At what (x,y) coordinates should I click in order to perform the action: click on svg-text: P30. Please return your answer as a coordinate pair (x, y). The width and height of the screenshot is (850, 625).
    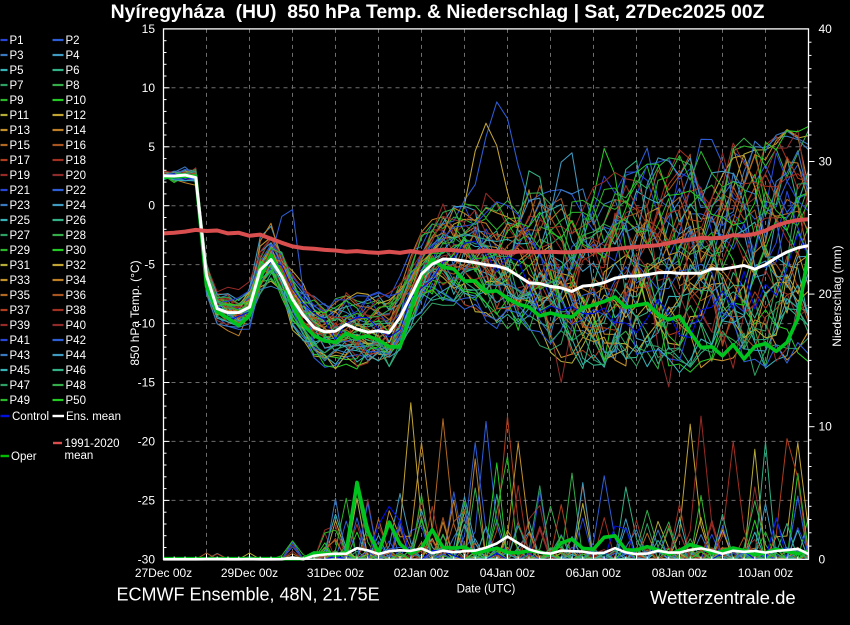
    Looking at the image, I should click on (76, 251).